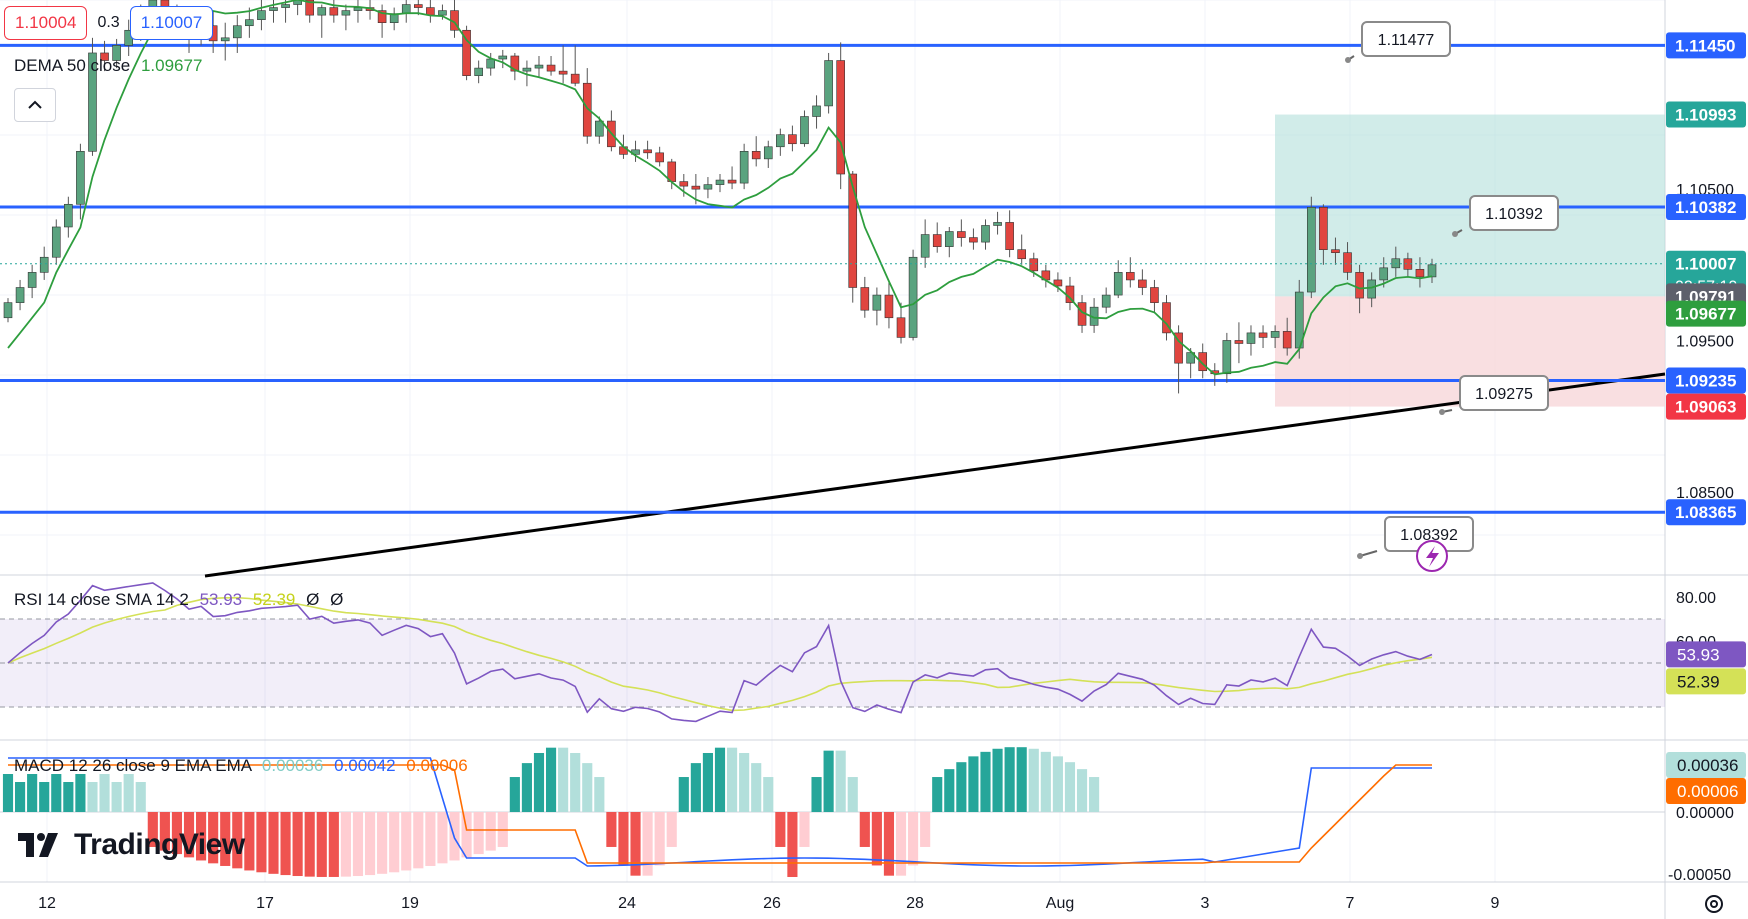 The image size is (1748, 919). I want to click on chevron-up-icon, so click(35, 104).